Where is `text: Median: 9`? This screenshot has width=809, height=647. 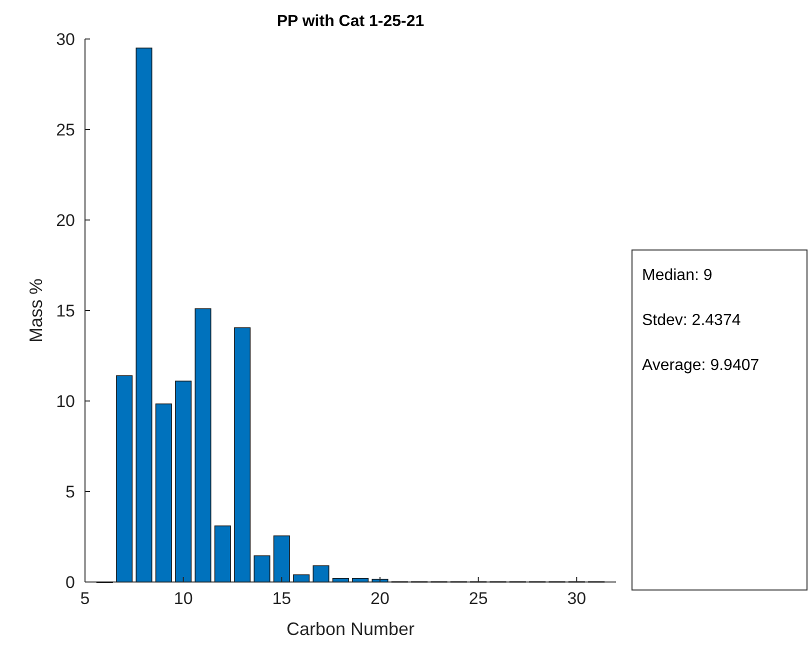
text: Median: 9 is located at coordinates (677, 275).